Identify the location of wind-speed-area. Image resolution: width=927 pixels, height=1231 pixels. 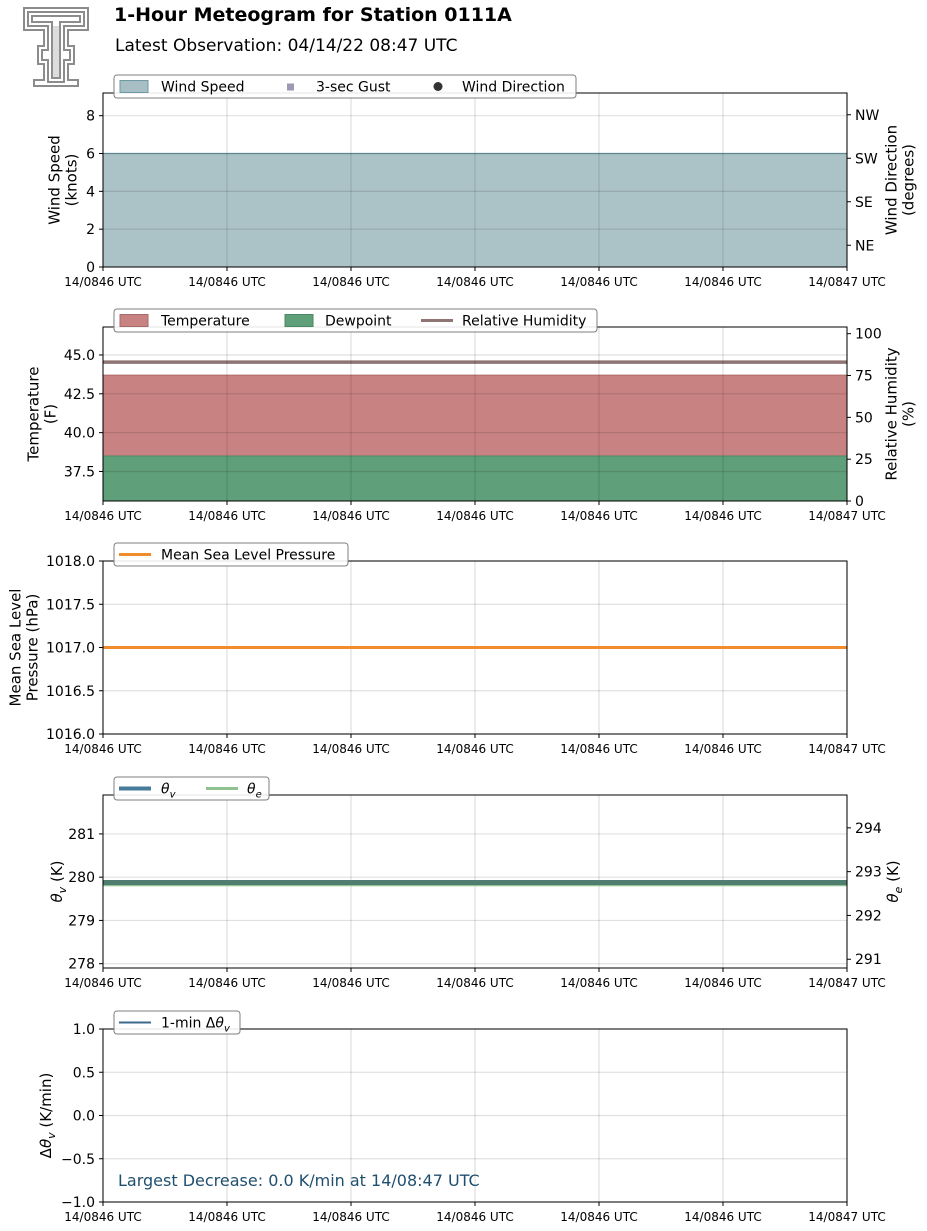
(475, 210).